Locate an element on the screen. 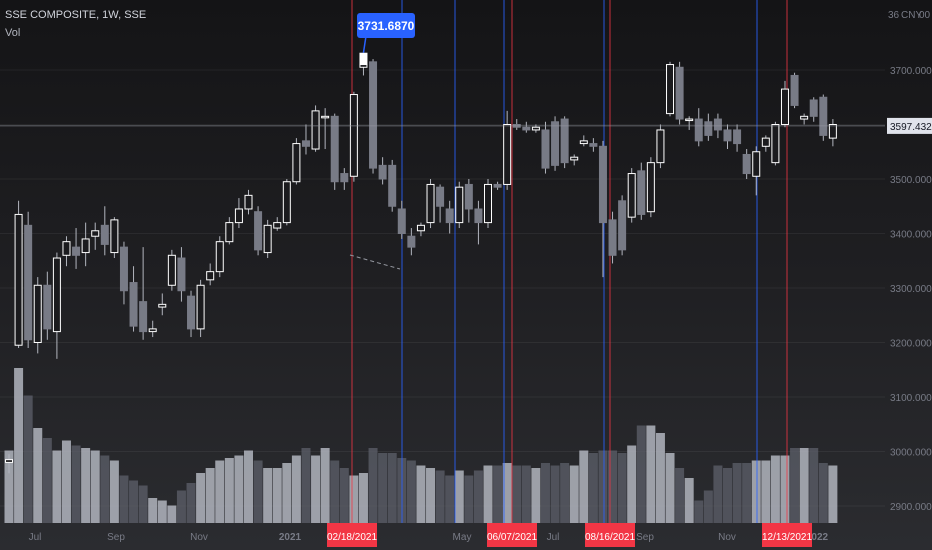  volume-label: Vol is located at coordinates (13, 33).